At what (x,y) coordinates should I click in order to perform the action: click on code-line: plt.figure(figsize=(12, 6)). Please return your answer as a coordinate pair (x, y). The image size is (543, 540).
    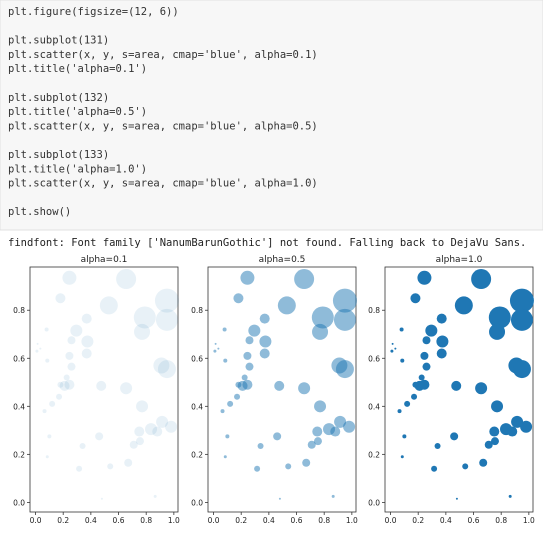
    Looking at the image, I should click on (93, 12).